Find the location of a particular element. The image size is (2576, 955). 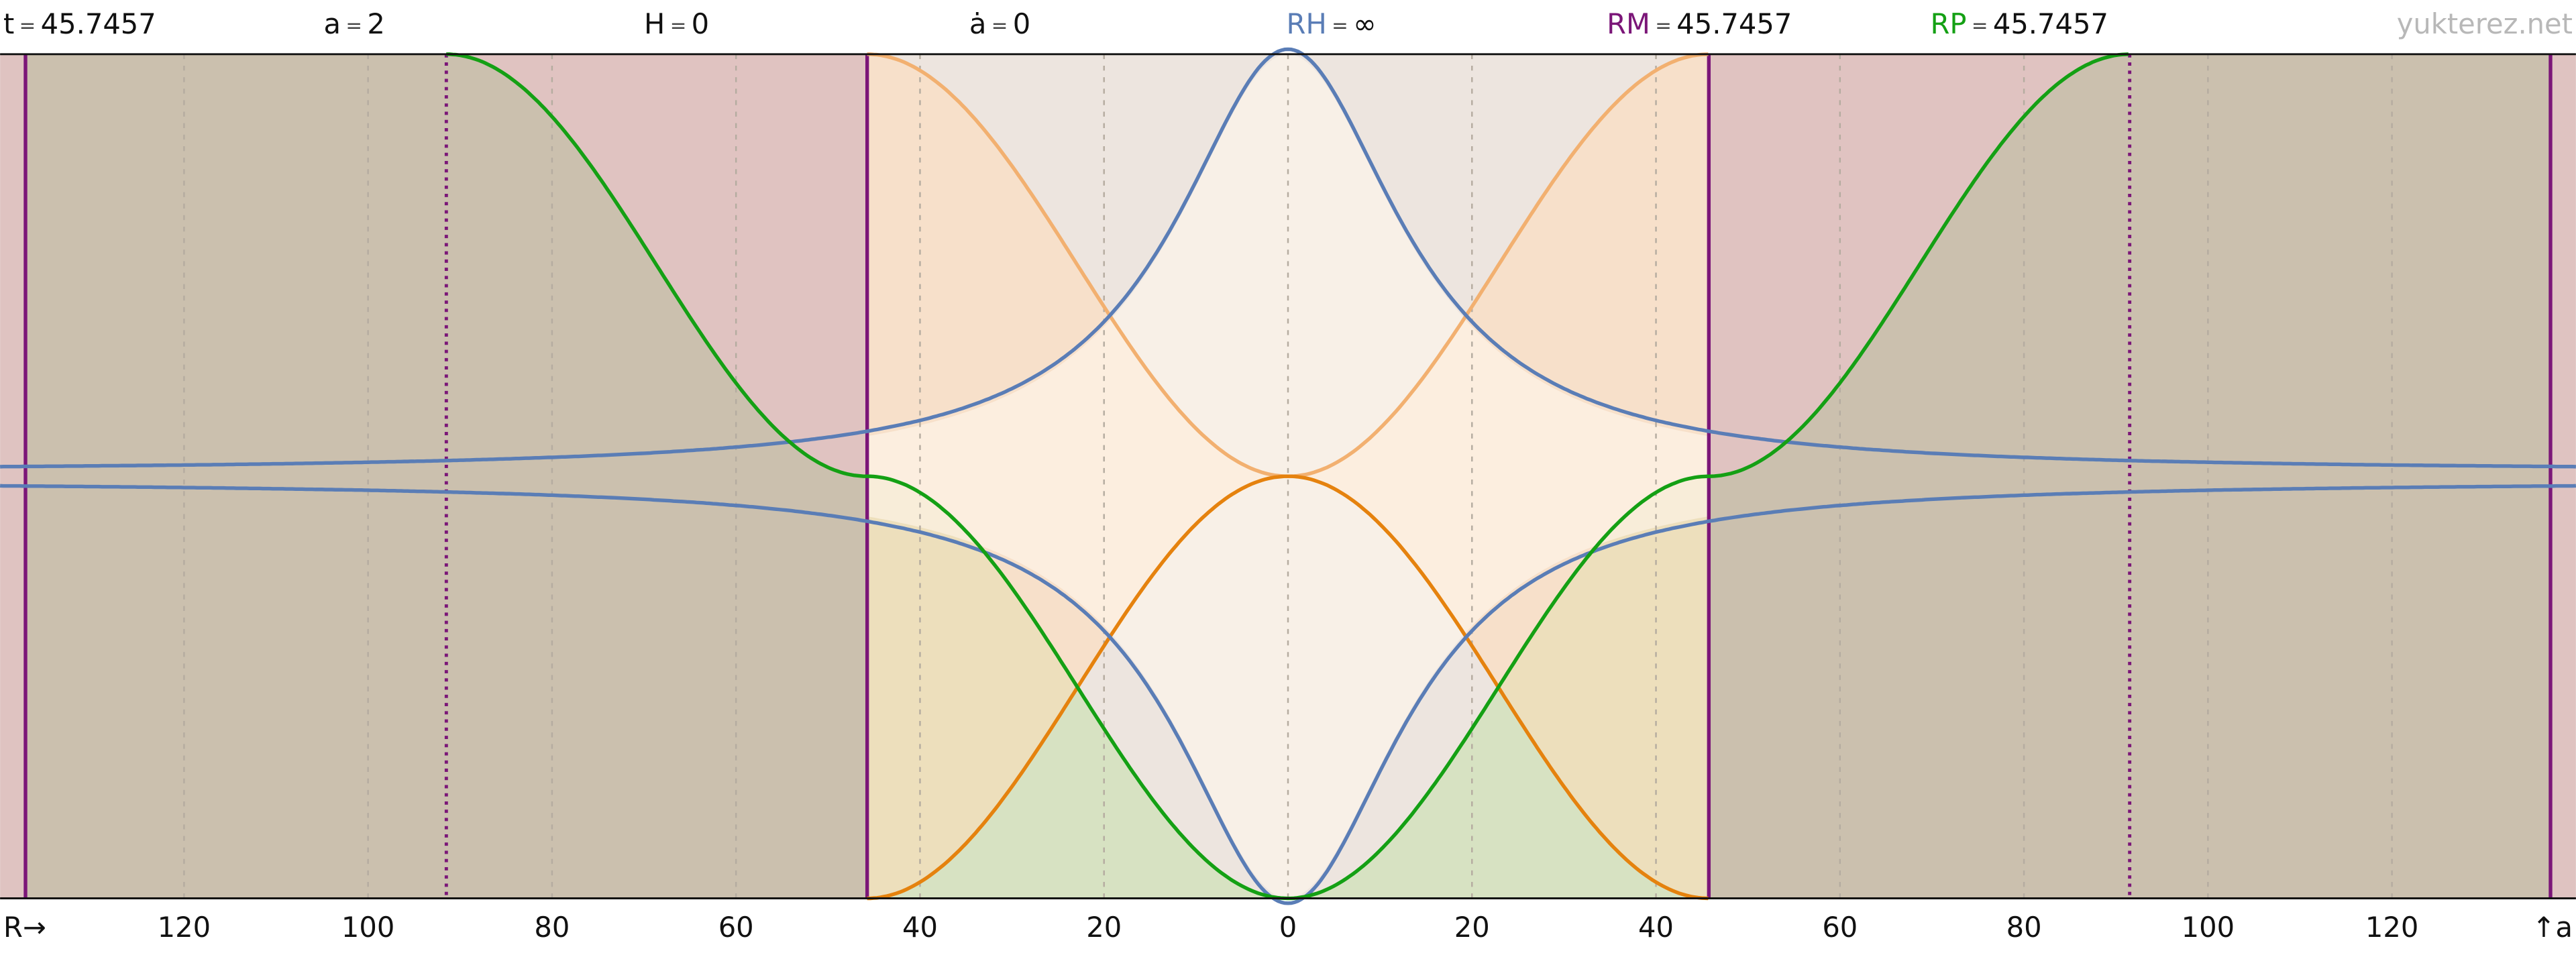

site-name: yukterez.net is located at coordinates (2485, 23).